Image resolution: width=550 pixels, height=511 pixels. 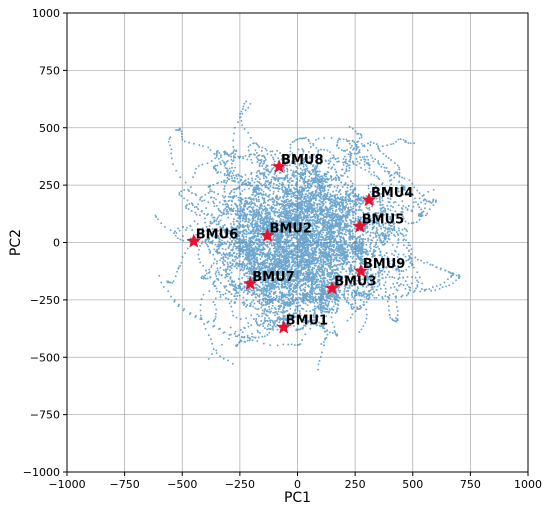 What do you see at coordinates (273, 277) in the screenshot?
I see `bmu-label: BMU7` at bounding box center [273, 277].